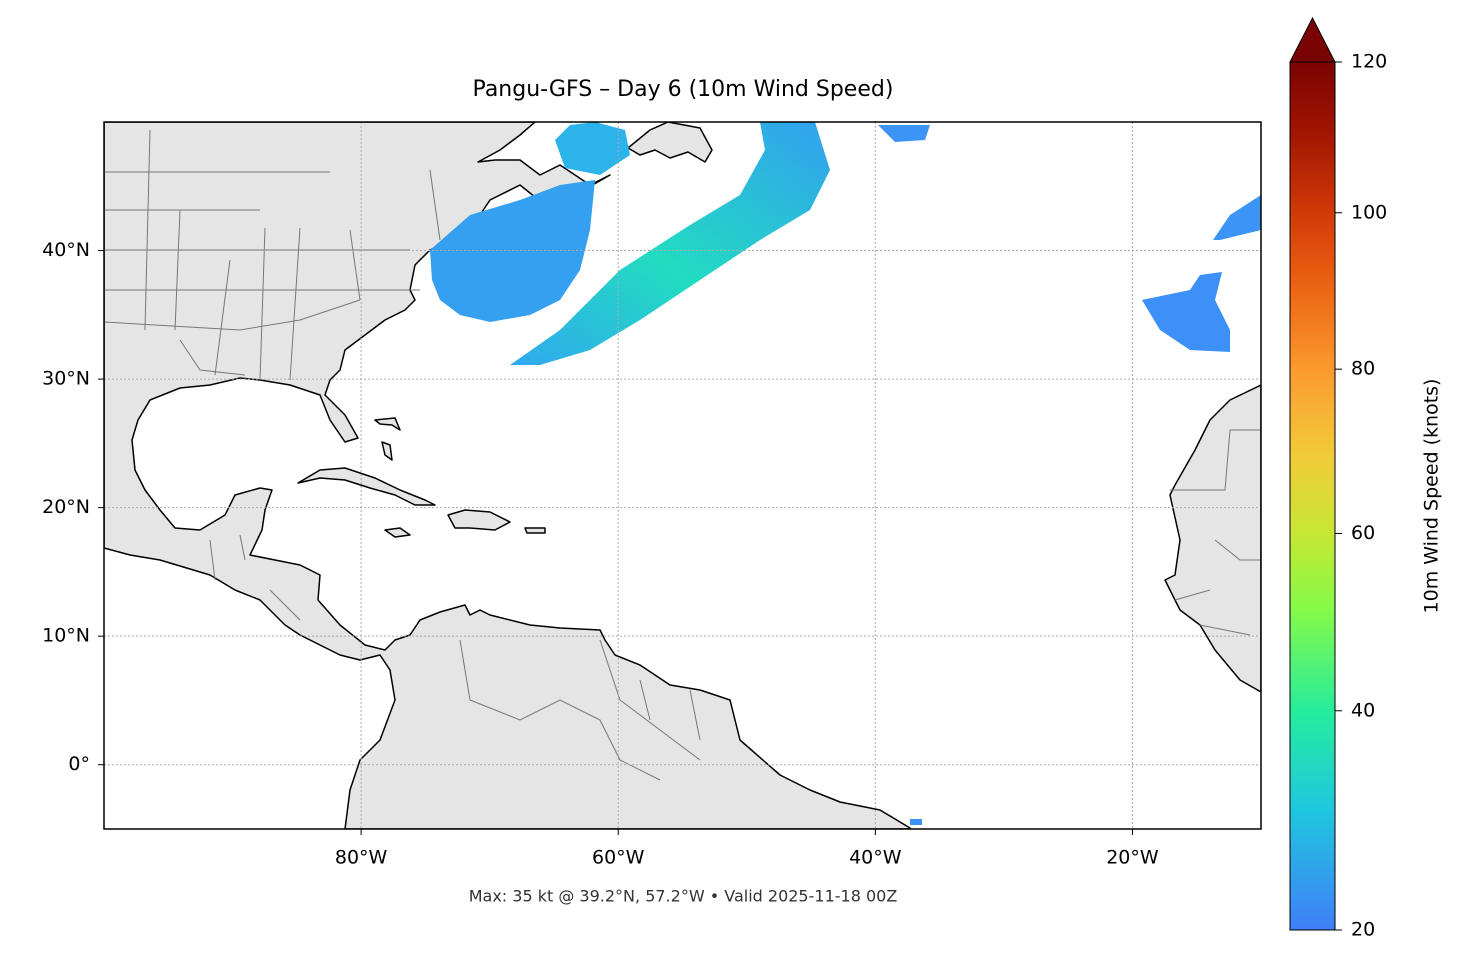 The height and width of the screenshot is (973, 1466). What do you see at coordinates (1338, 478) in the screenshot?
I see `colorbar: 20 40 60 80 100 120` at bounding box center [1338, 478].